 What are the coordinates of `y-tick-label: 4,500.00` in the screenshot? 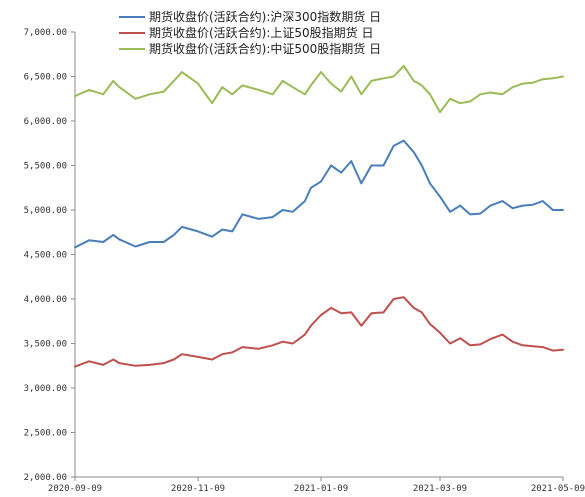 It's located at (45, 256).